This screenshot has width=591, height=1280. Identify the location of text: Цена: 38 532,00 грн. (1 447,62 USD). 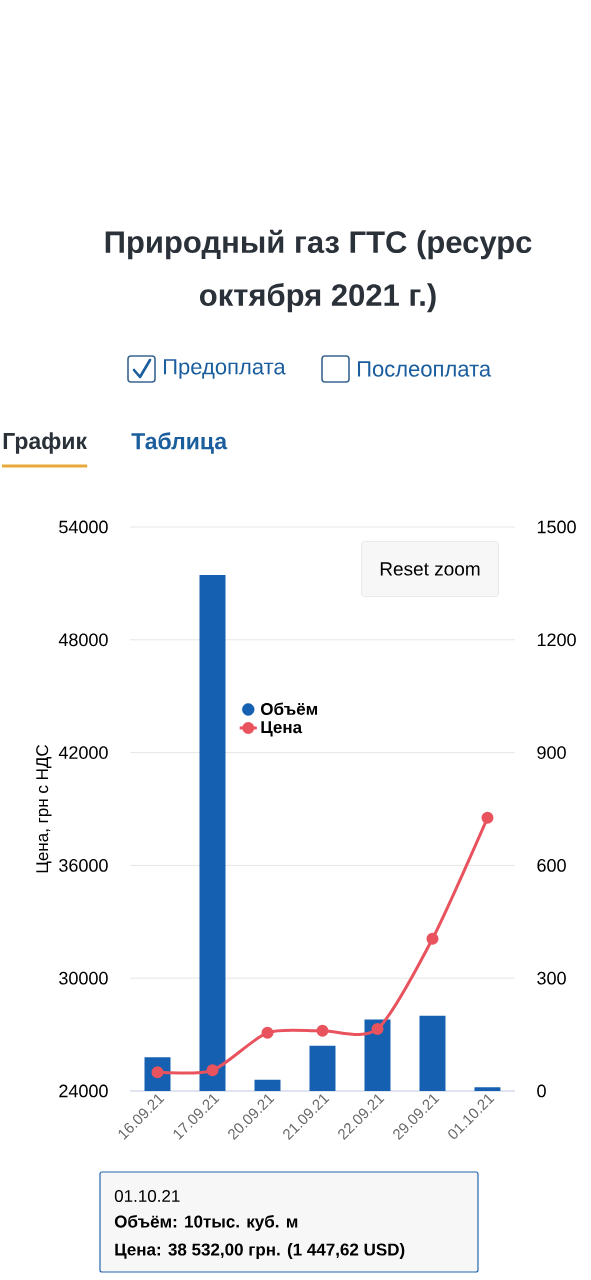
(260, 1251).